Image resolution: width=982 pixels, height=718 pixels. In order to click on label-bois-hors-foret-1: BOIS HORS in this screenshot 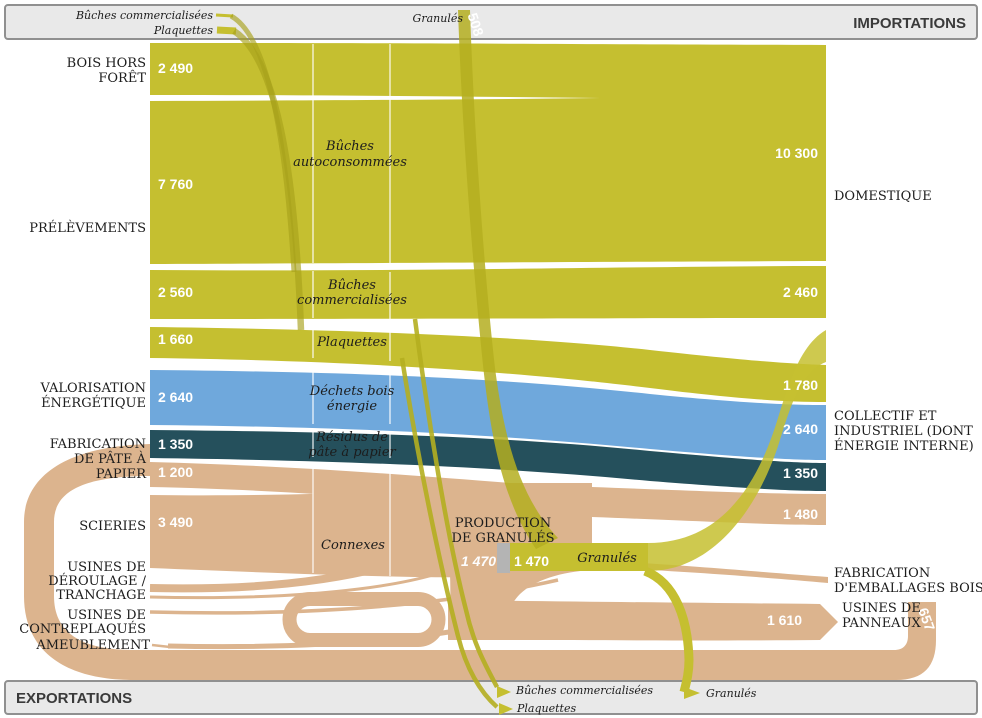, I will do `click(106, 63)`.